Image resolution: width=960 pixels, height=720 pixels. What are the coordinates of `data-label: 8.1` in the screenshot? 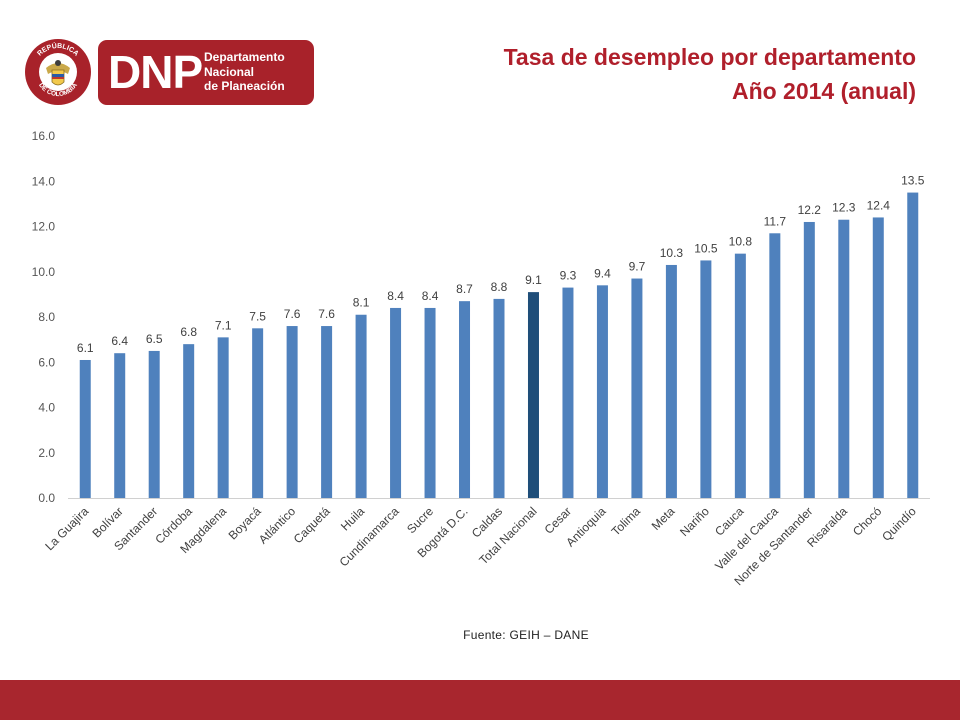 It's located at (361, 303).